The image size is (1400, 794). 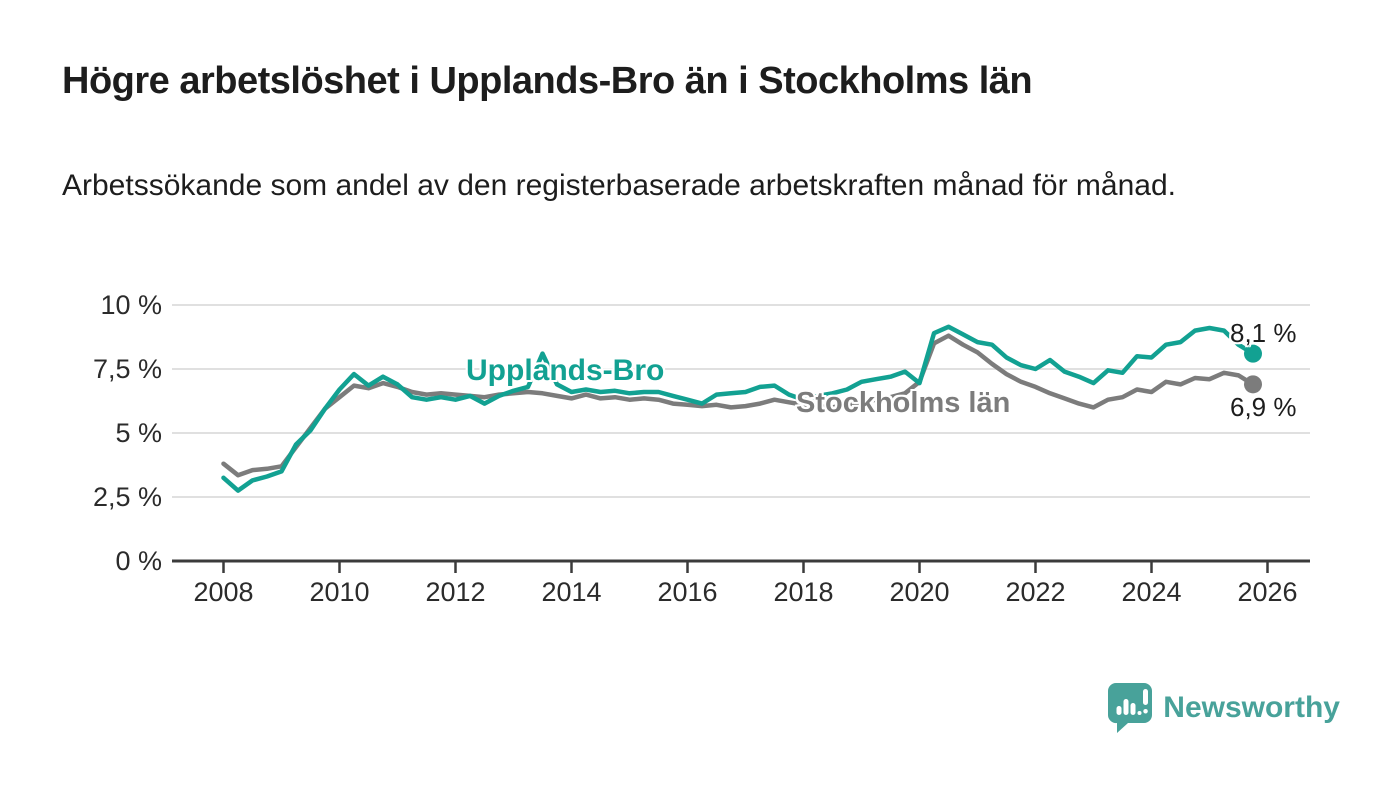 I want to click on y-tick-label: 10 %, so click(x=131, y=305).